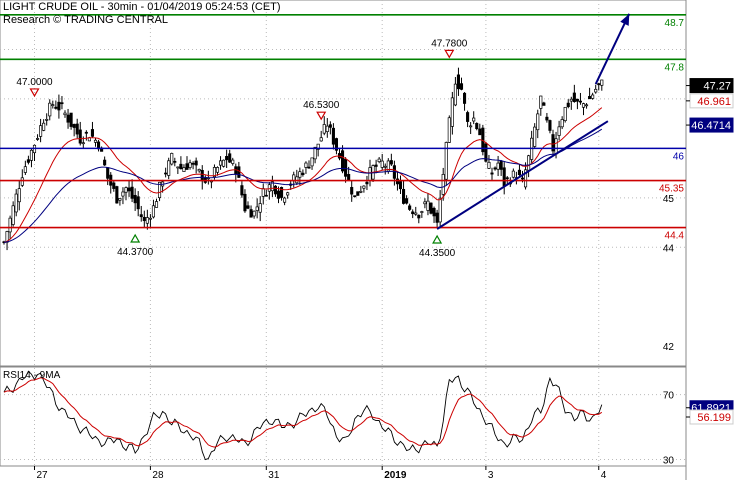  I want to click on y-tick-label: 44, so click(669, 248).